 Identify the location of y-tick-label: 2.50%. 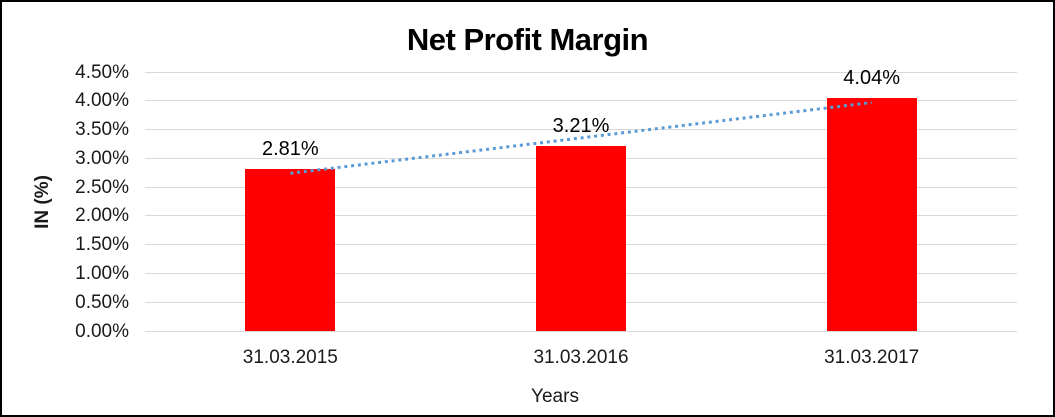
(102, 187).